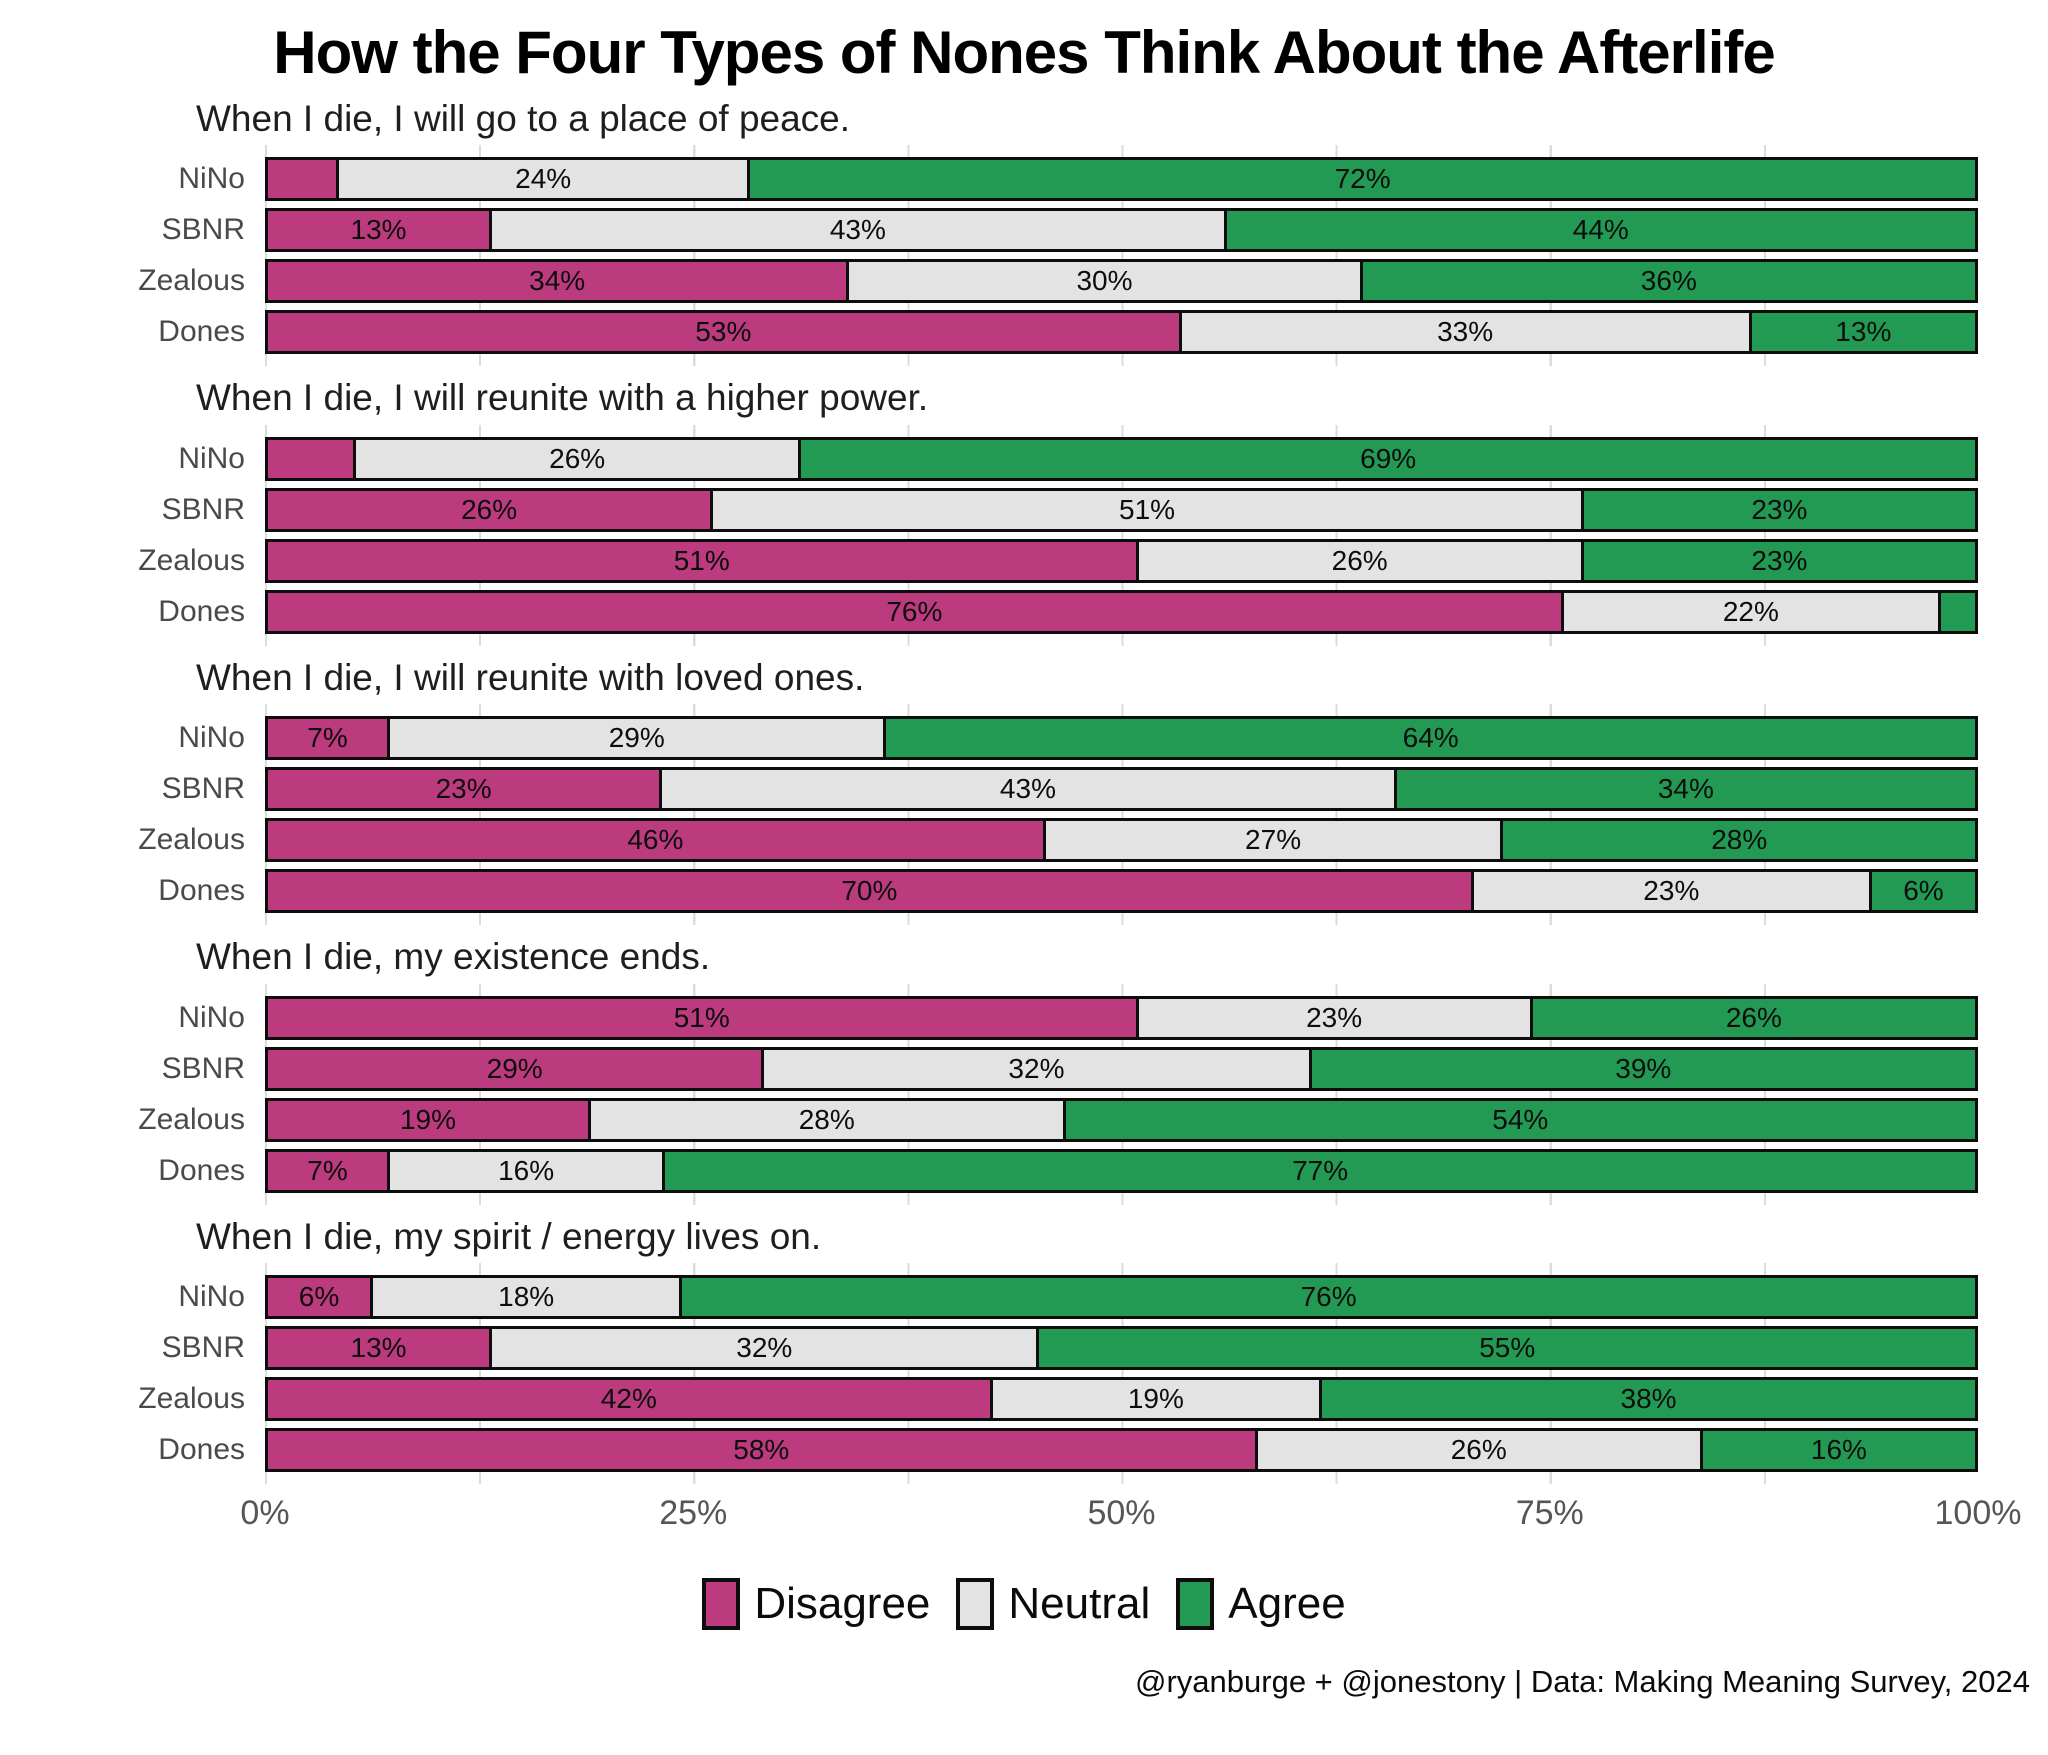  What do you see at coordinates (1024, 840) in the screenshot?
I see `bar-row-zealous: Zealous 46% 27% 28%` at bounding box center [1024, 840].